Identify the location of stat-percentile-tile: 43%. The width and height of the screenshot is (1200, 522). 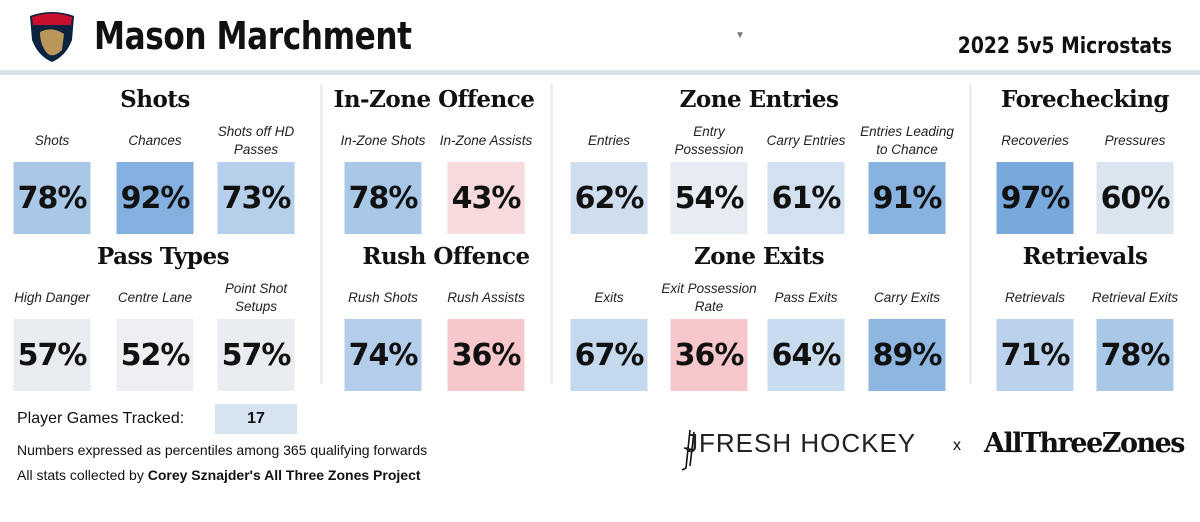
(486, 198).